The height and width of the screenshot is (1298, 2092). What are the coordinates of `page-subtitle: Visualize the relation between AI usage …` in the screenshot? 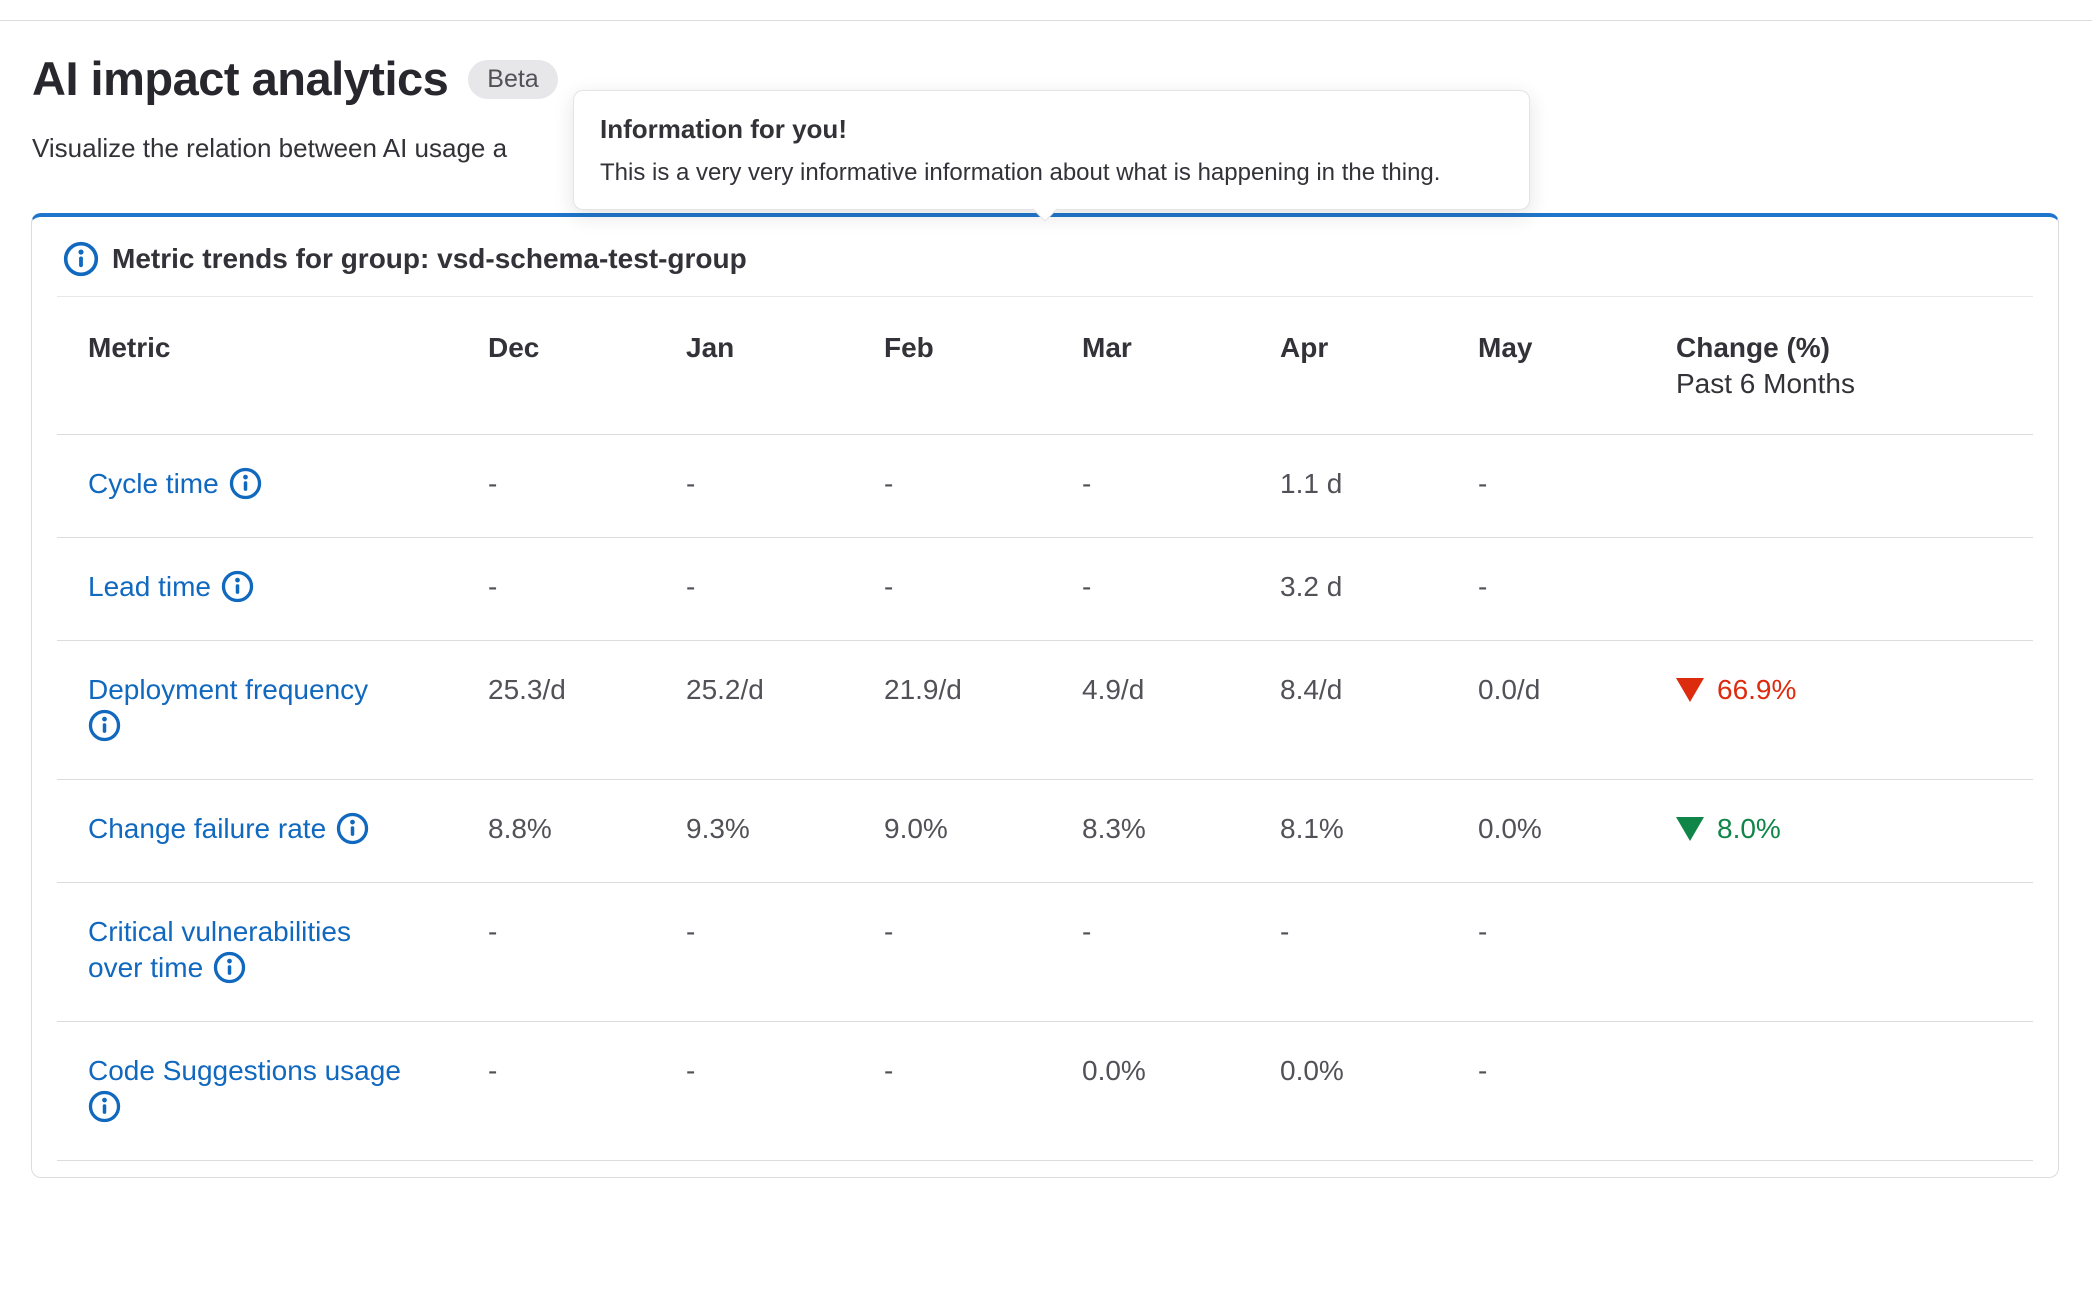 It's located at (270, 148).